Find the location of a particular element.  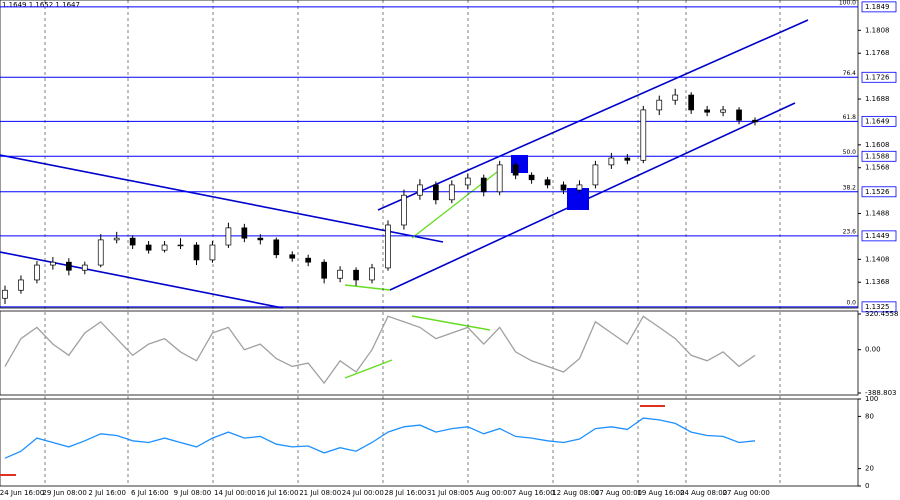

ohlc-header: 1.1649 1.1652 1.1647 is located at coordinates (41, 5).